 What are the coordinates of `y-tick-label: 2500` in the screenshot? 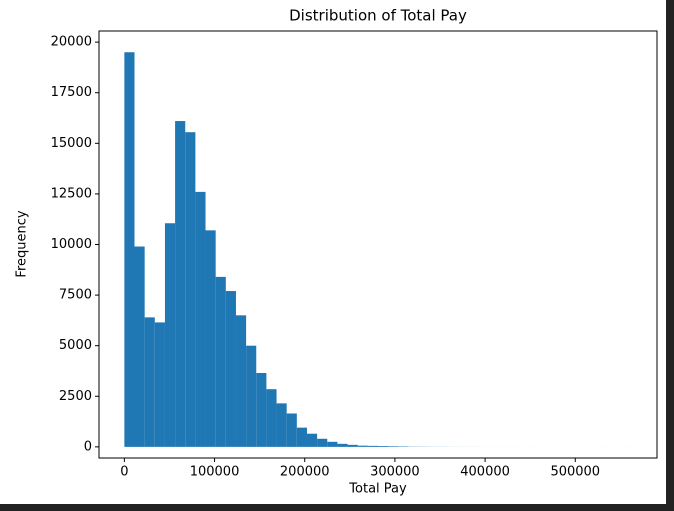 It's located at (75, 396).